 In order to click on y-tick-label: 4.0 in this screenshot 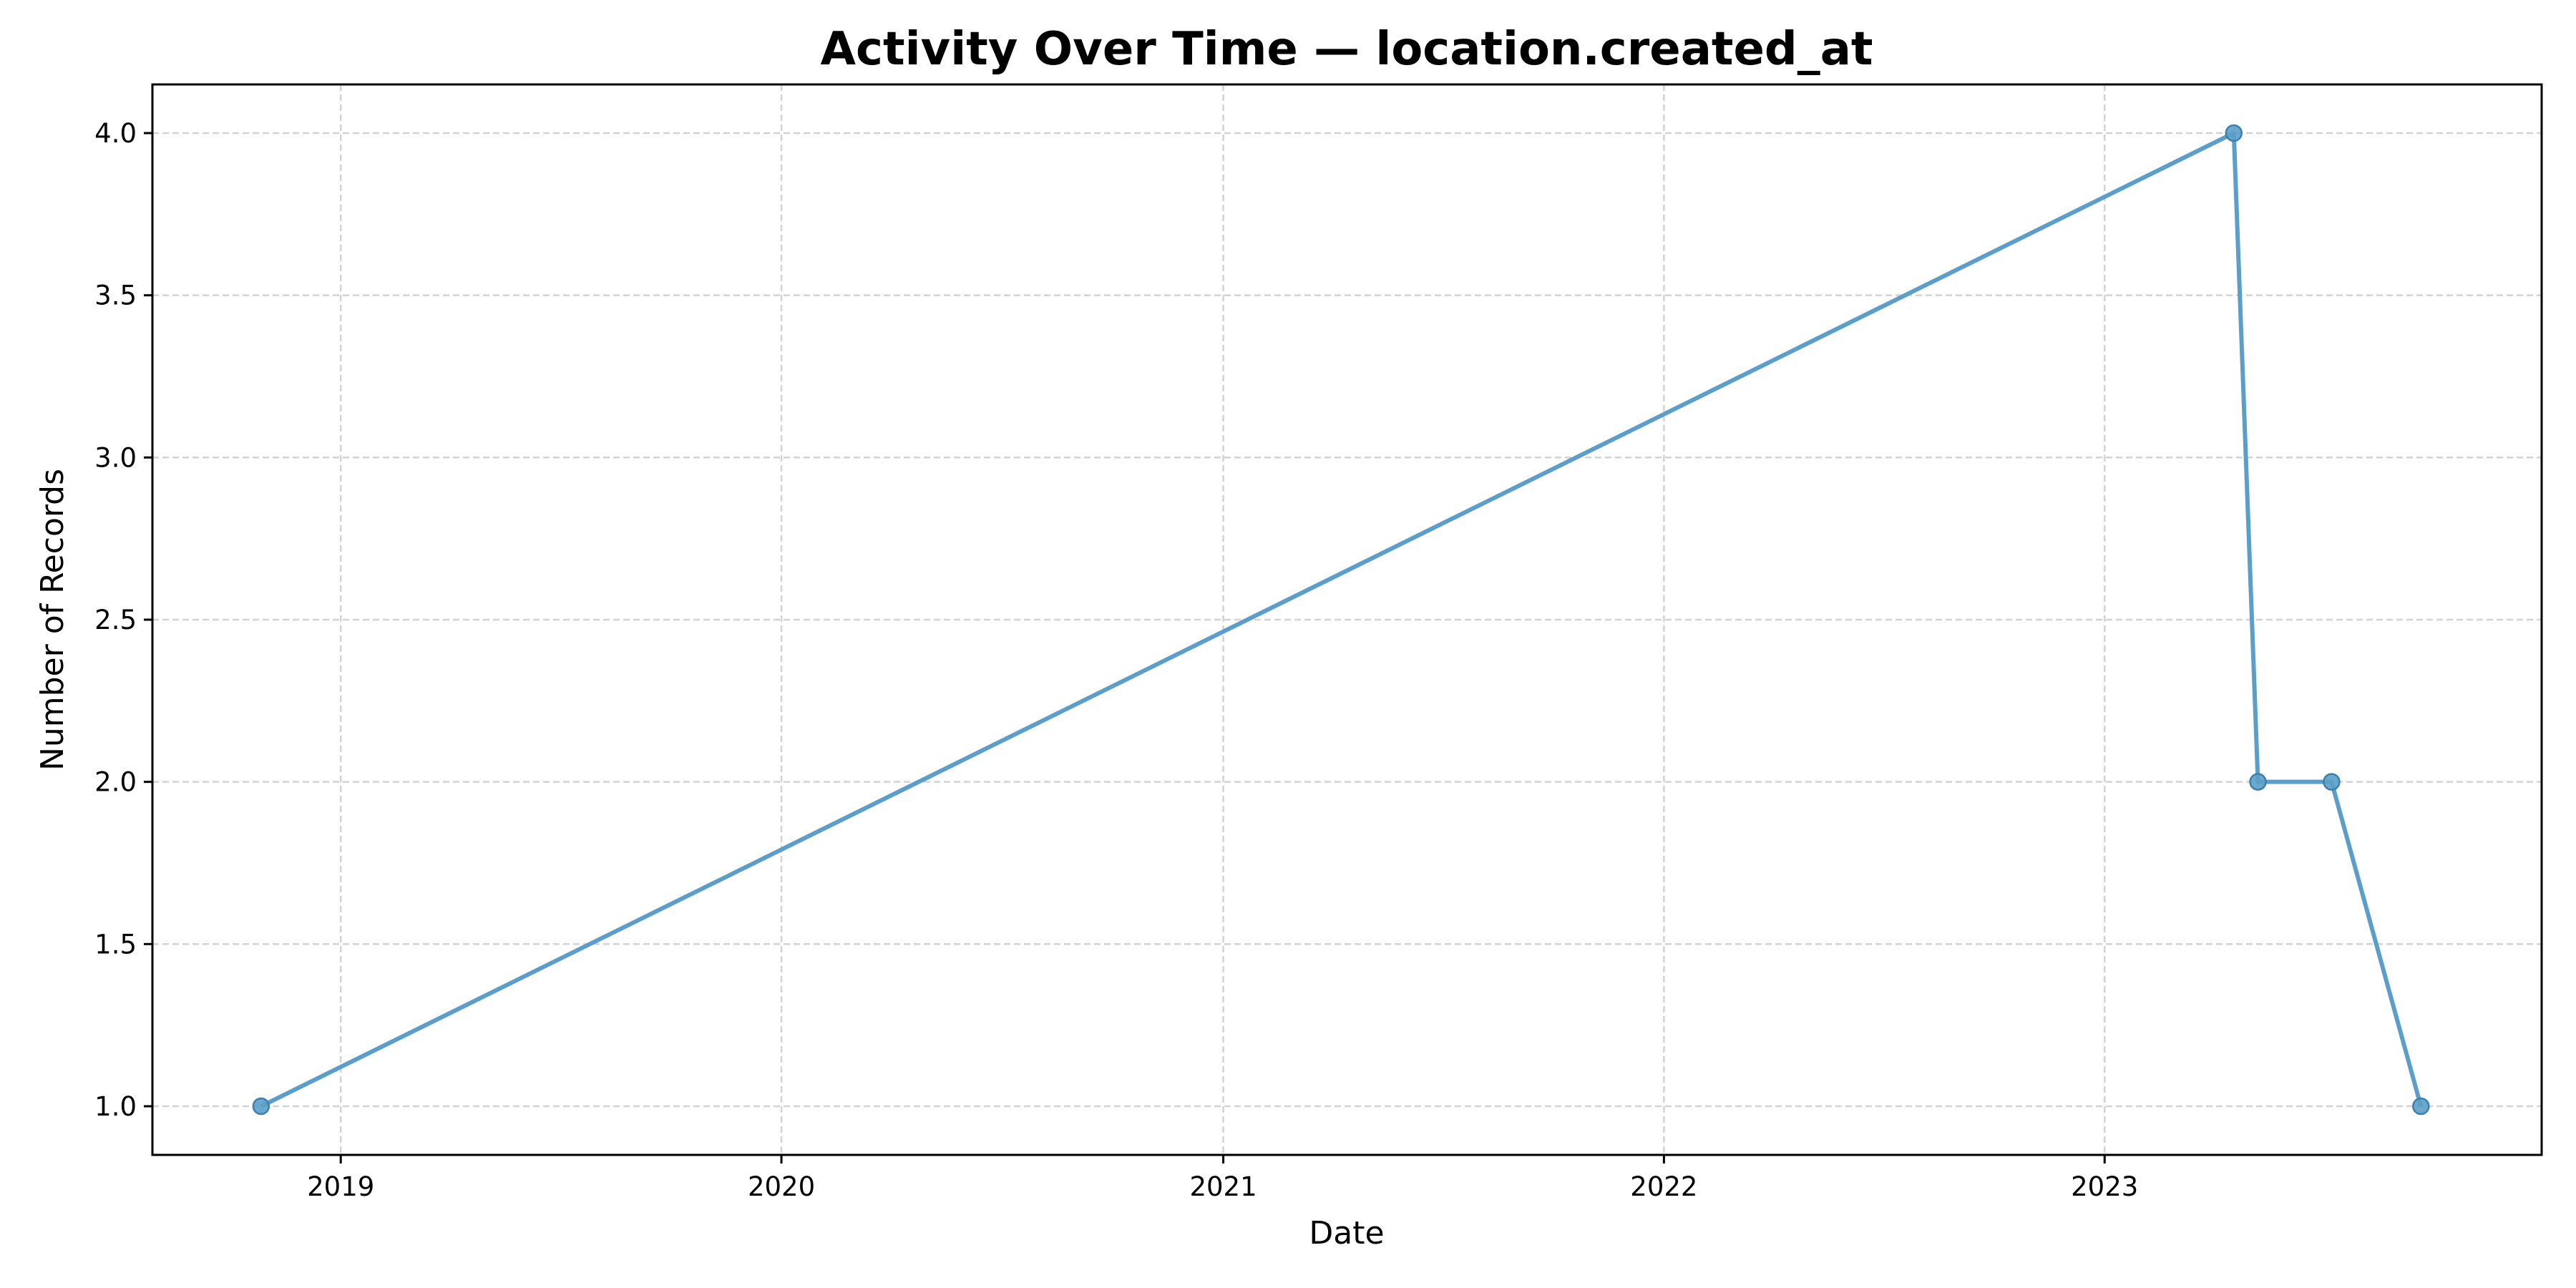, I will do `click(115, 133)`.